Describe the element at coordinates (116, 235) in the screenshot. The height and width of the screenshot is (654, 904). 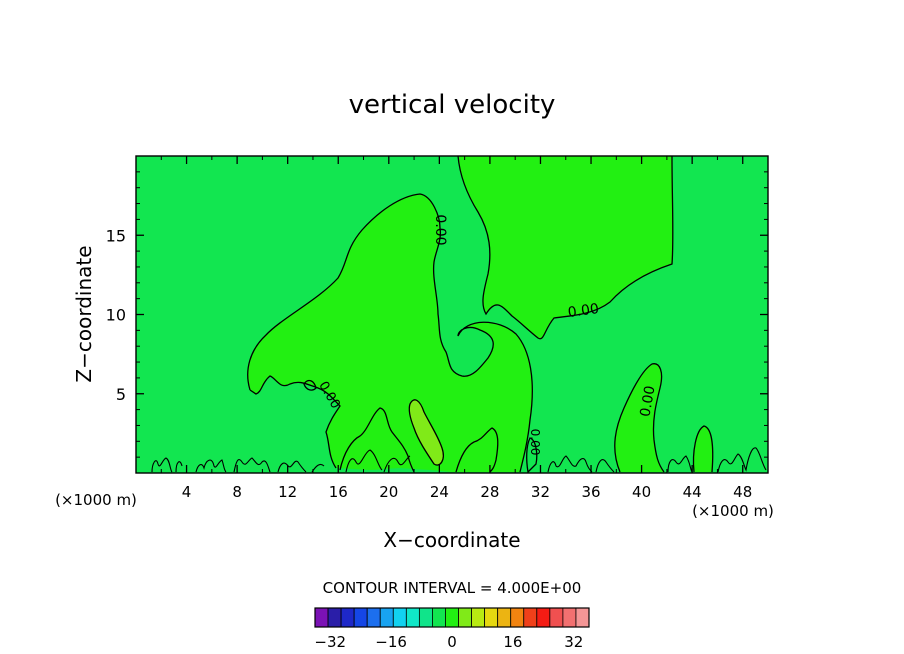
I see `y-tick-label-15: 15` at that location.